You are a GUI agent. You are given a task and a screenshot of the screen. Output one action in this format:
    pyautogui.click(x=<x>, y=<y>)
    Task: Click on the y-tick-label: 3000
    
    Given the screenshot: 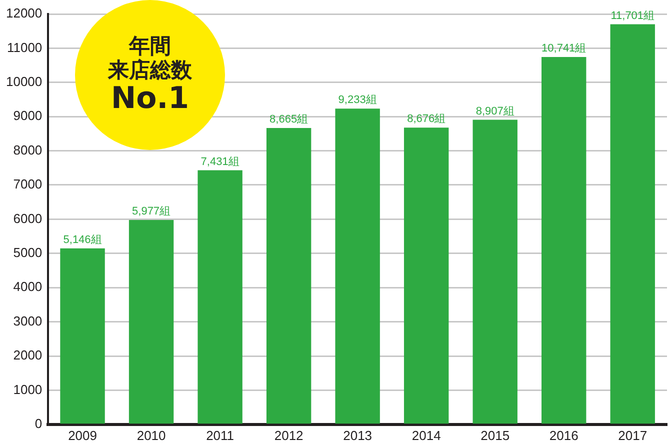 What is the action you would take?
    pyautogui.click(x=27, y=320)
    